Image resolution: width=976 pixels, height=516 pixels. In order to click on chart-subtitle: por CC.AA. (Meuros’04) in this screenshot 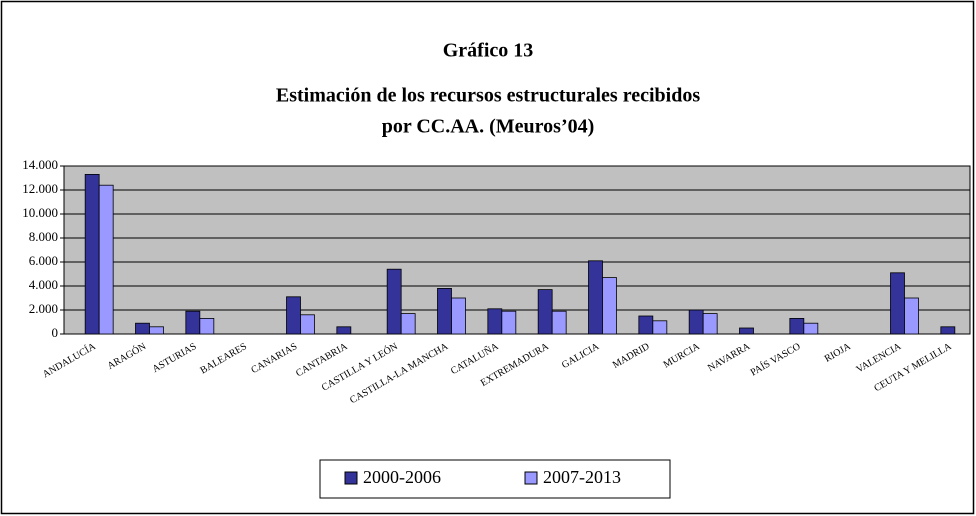, I will do `click(488, 127)`.